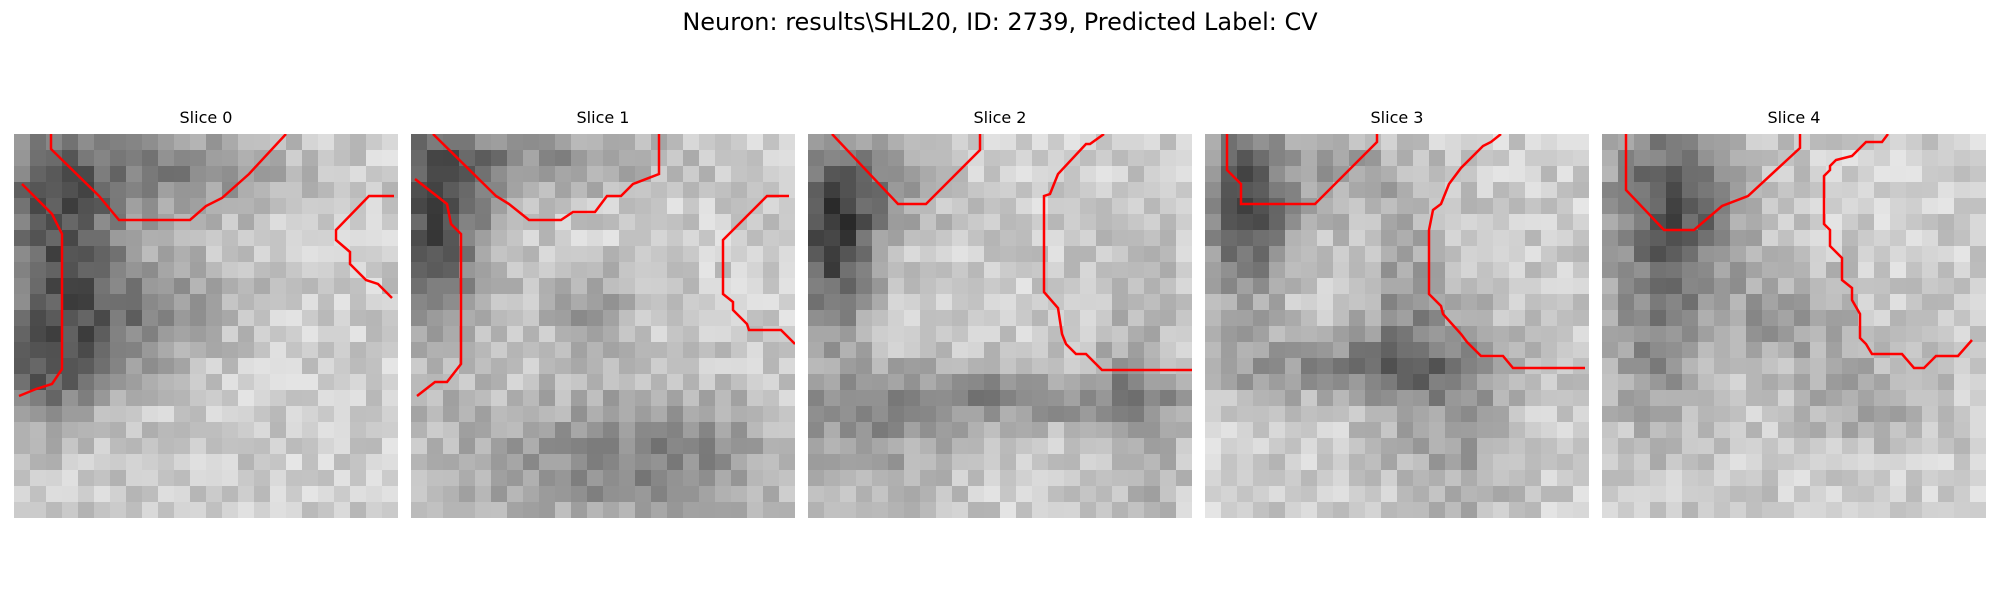  I want to click on panel-title-3: Slice 3, so click(1397, 117).